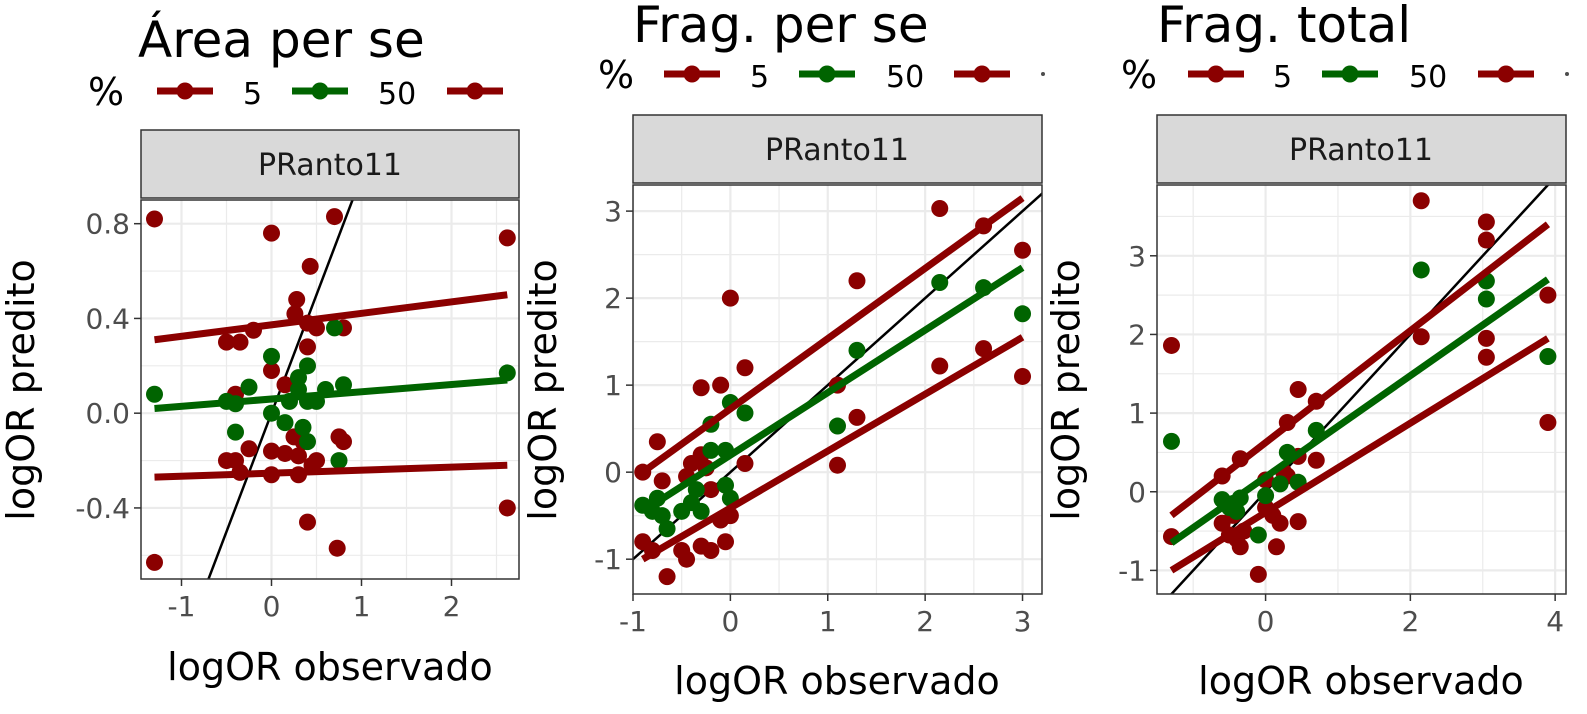 The image size is (1587, 714). What do you see at coordinates (1284, 27) in the screenshot?
I see `panel-title: Frag. total` at bounding box center [1284, 27].